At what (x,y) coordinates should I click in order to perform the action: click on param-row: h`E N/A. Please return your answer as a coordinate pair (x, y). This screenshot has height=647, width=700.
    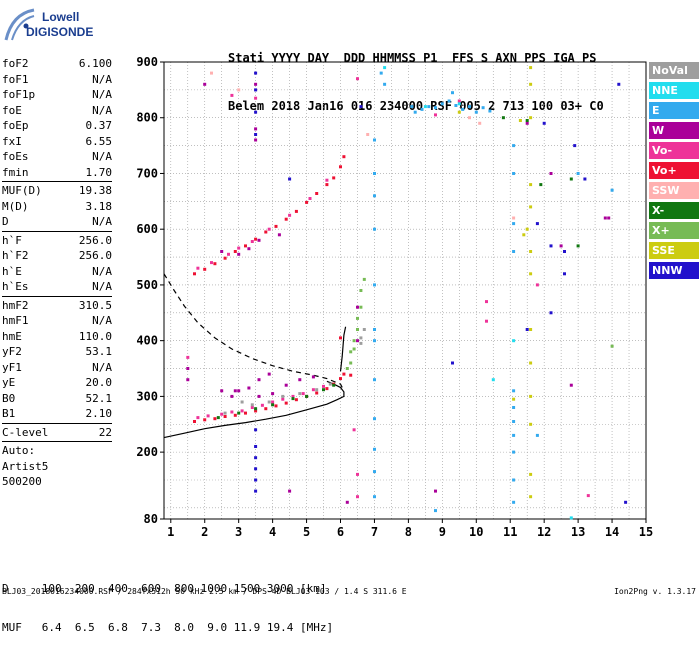
    Looking at the image, I should click on (57, 272).